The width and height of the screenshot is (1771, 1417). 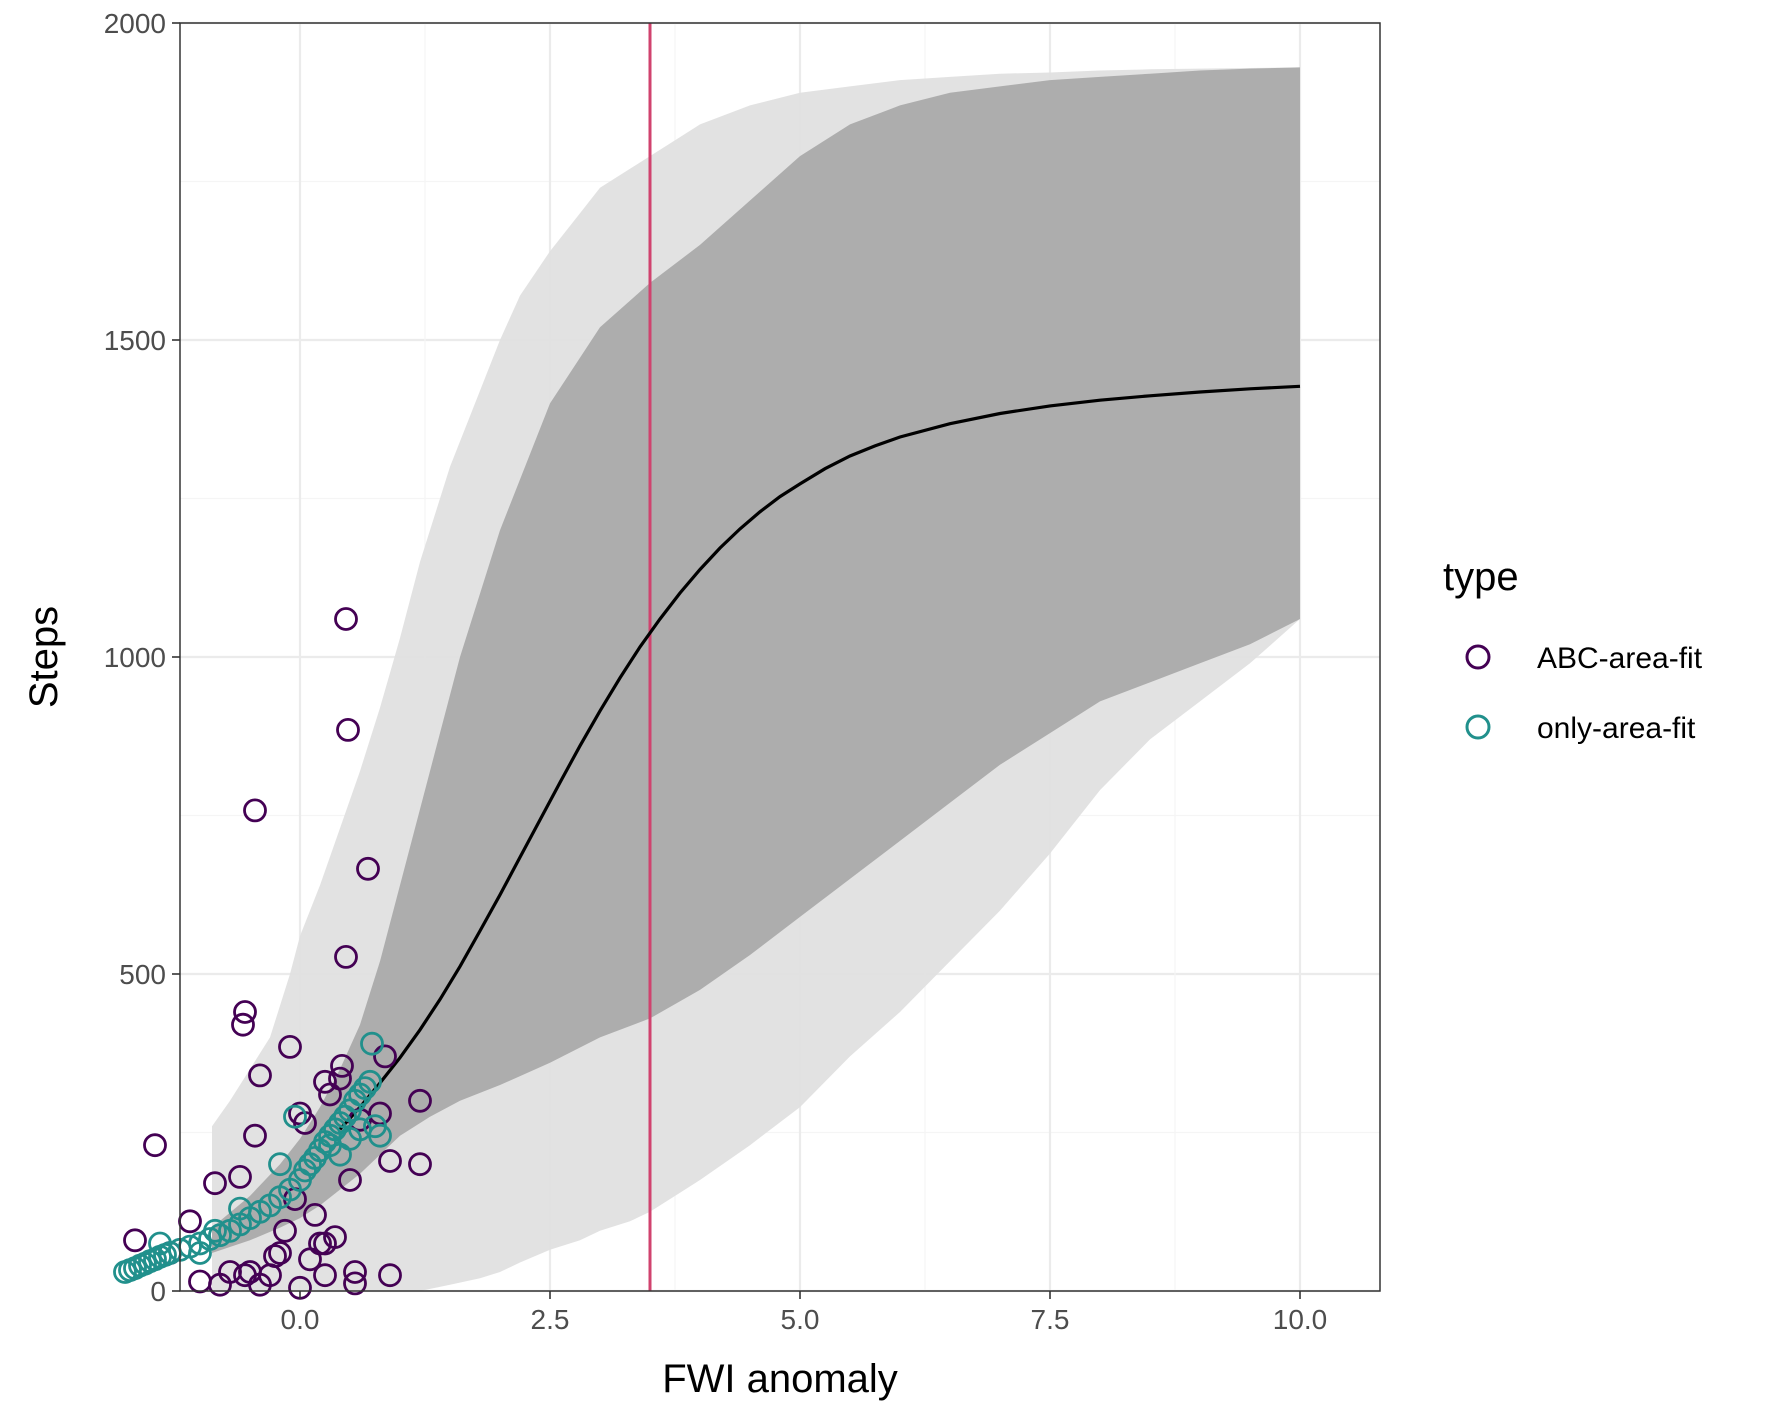 What do you see at coordinates (135, 657) in the screenshot?
I see `y-tick-label: 1000` at bounding box center [135, 657].